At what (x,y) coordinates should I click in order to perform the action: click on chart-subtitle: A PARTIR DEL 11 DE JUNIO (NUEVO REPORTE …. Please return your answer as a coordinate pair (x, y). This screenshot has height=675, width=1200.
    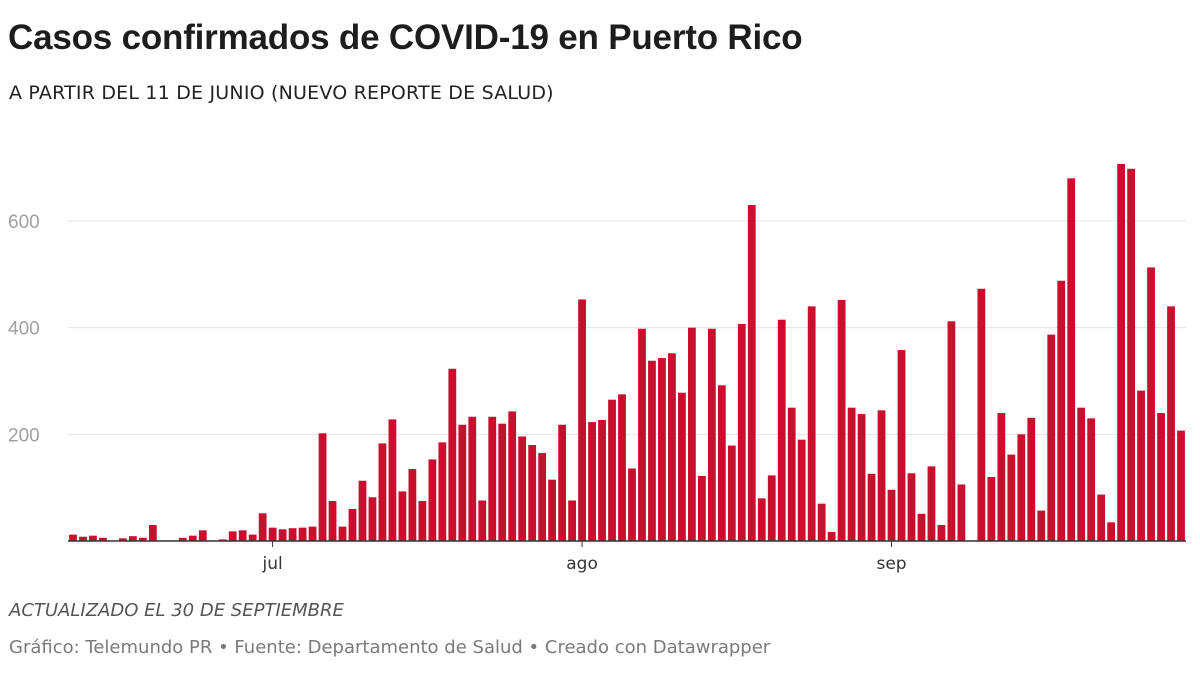
    Looking at the image, I should click on (281, 93).